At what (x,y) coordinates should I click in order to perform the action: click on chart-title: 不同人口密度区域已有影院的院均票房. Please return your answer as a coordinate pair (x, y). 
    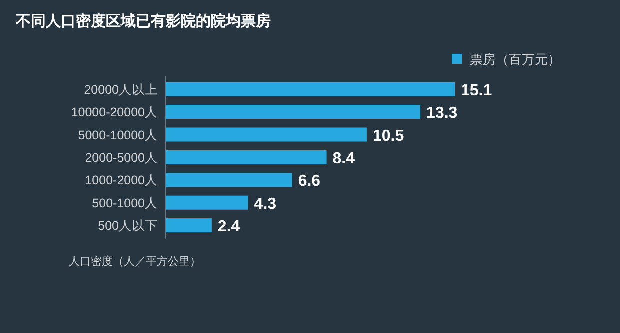
    Looking at the image, I should click on (143, 21).